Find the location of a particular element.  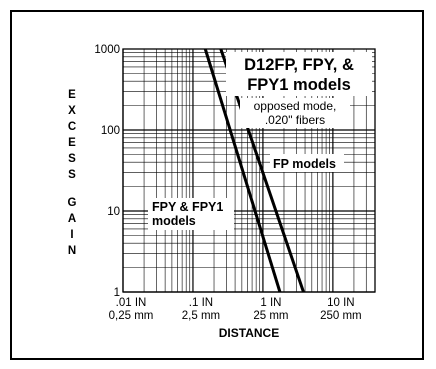

chart-subtitle-line-1: opposed mode, is located at coordinates (295, 106).